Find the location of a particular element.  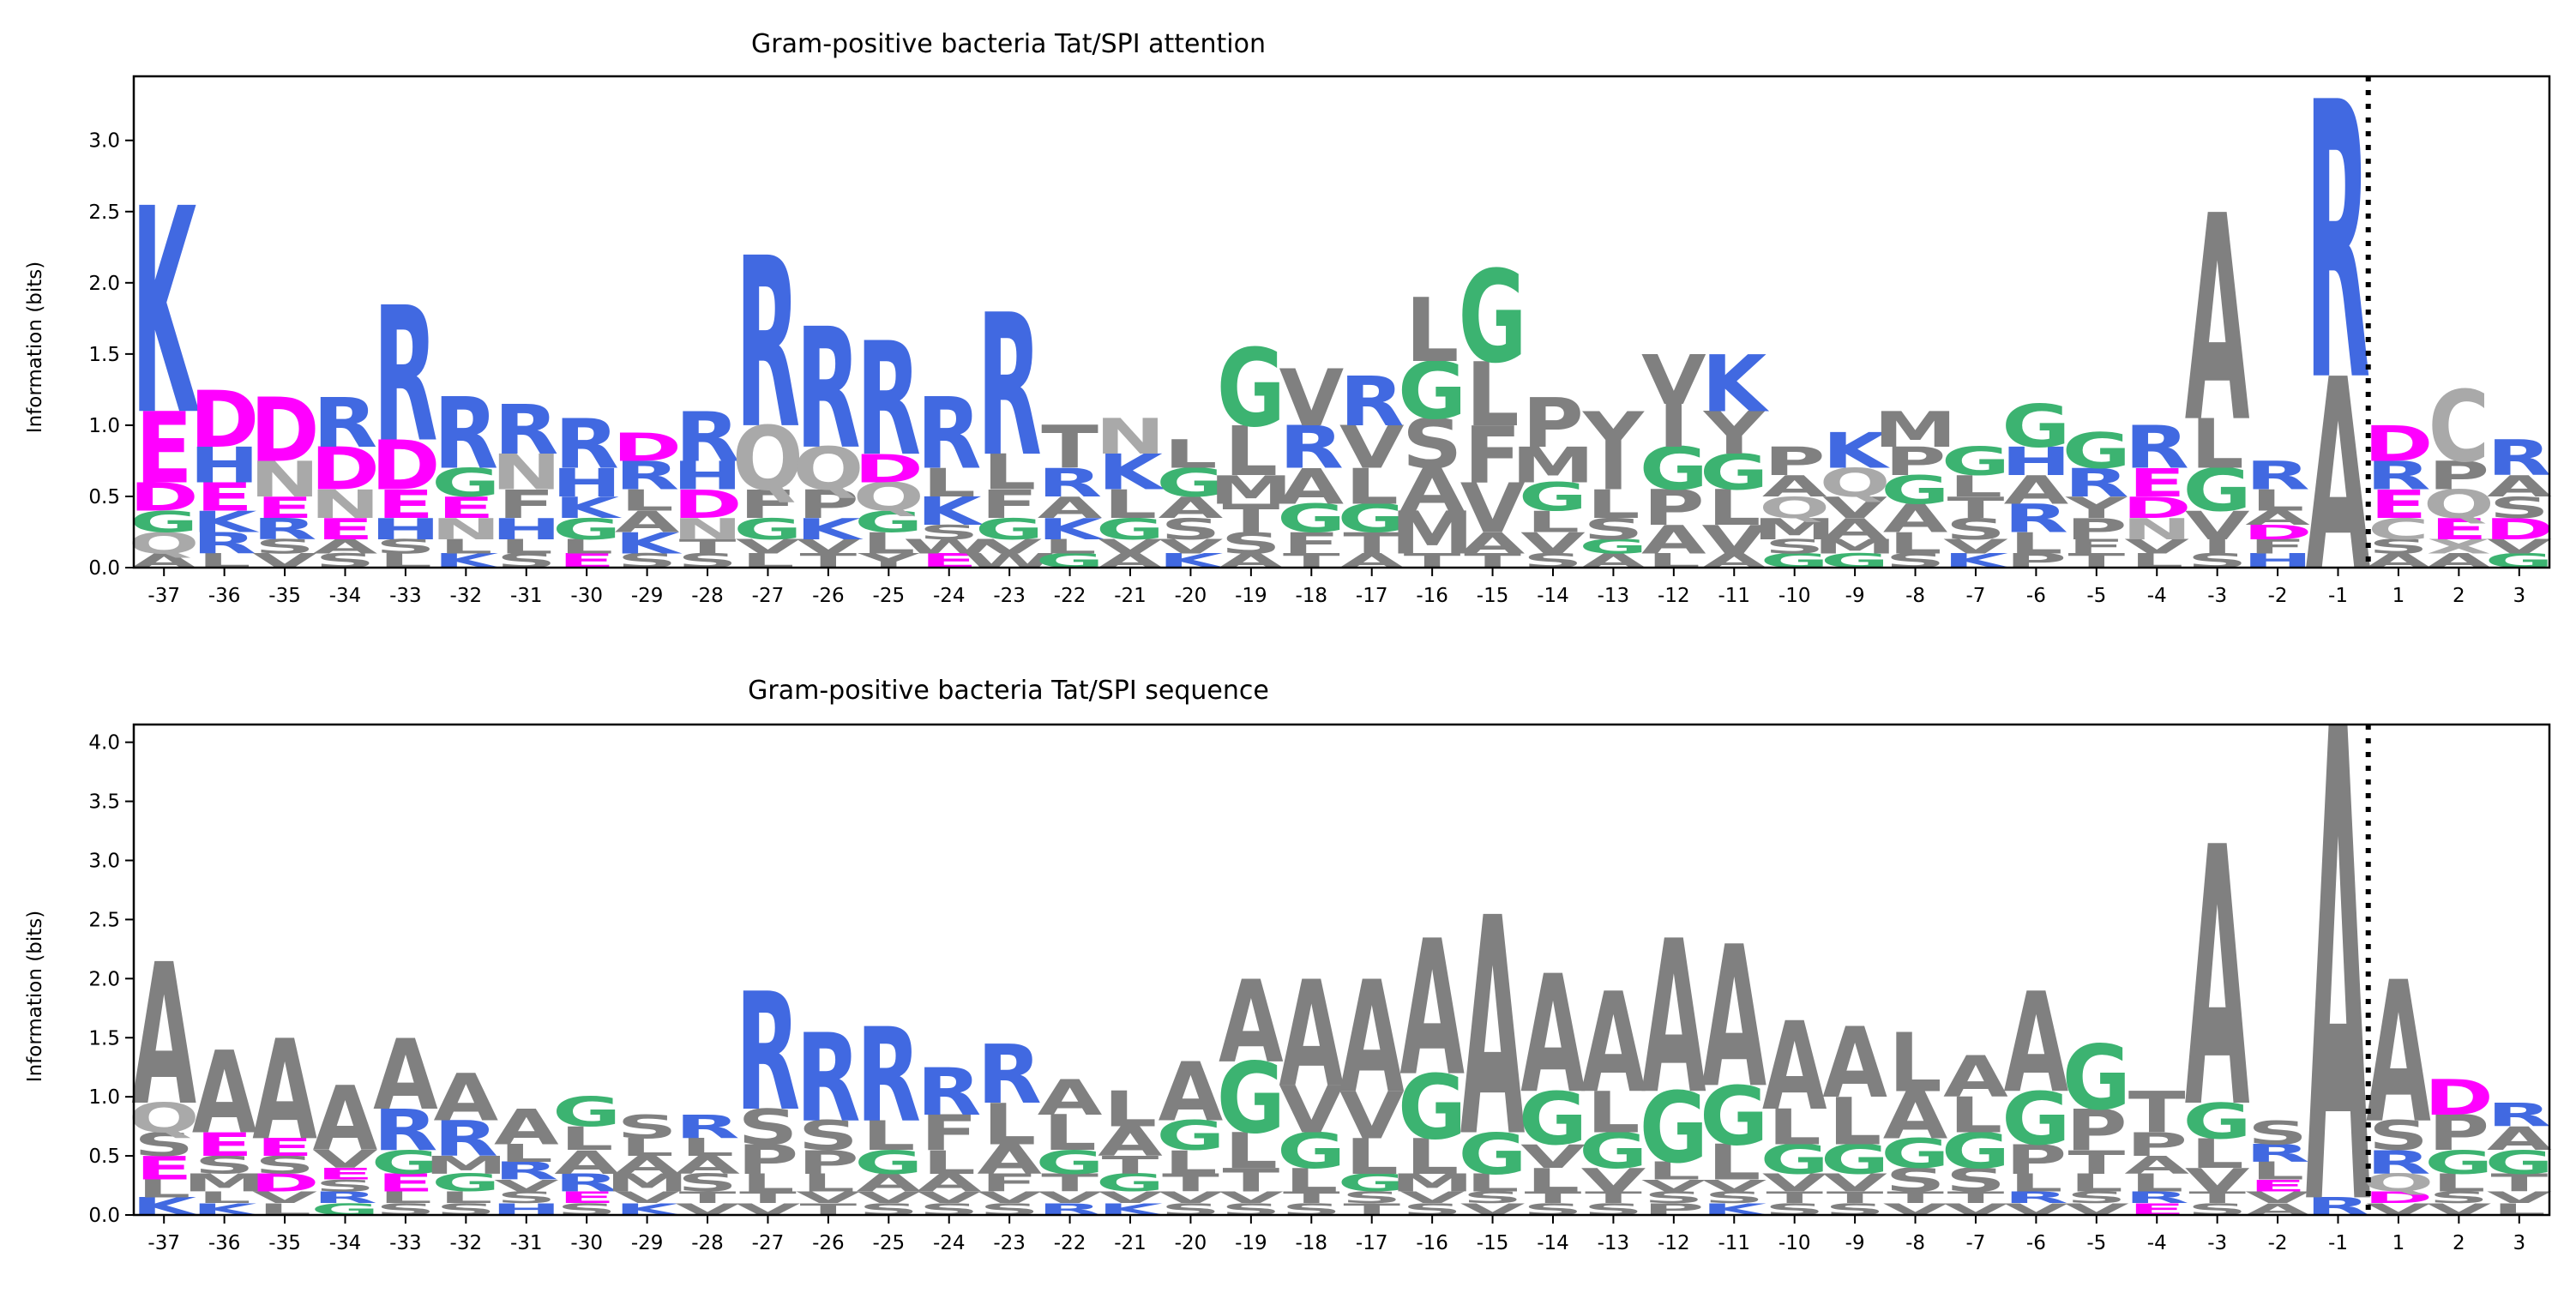

y-tick-label: 3.0 is located at coordinates (104, 862).